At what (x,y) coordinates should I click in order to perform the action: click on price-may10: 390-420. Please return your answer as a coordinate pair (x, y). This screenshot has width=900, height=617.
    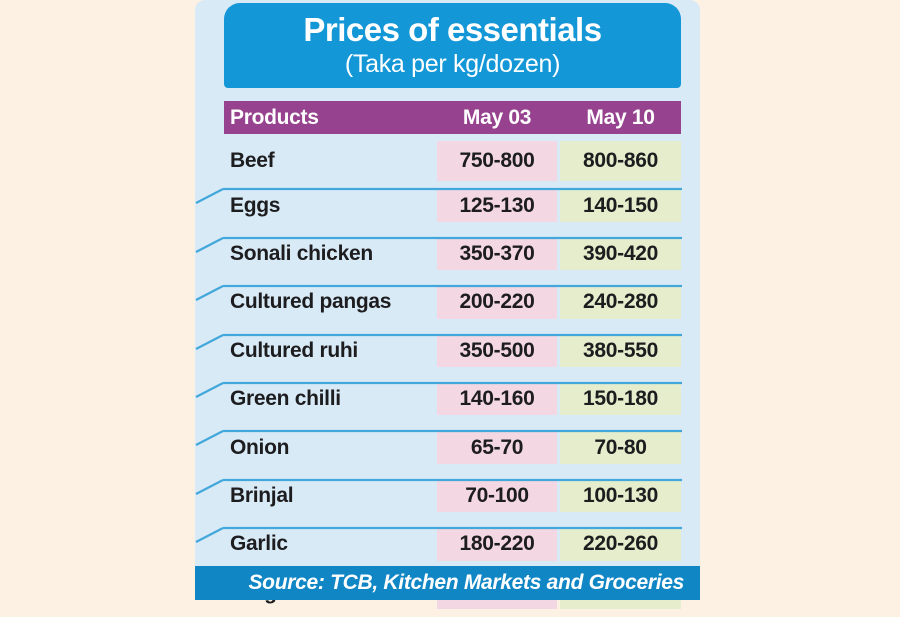
    Looking at the image, I should click on (620, 254).